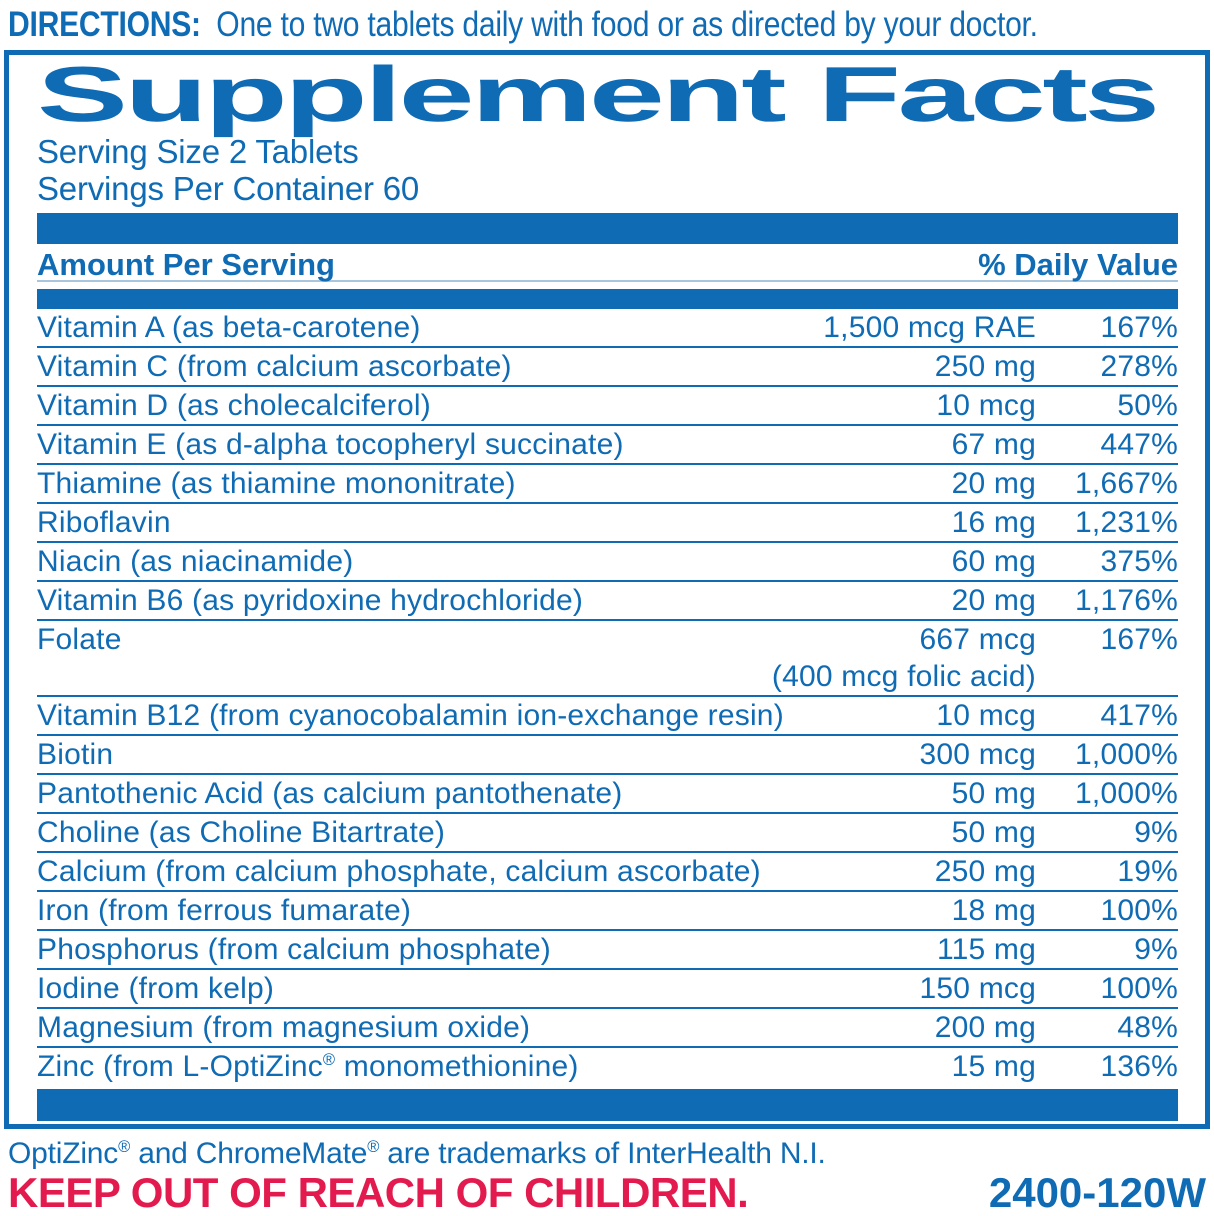 Image resolution: width=1214 pixels, height=1216 pixels. I want to click on nutrient-row: Folate 667 mcg 167% (400 mcg folic acid), so click(607, 659).